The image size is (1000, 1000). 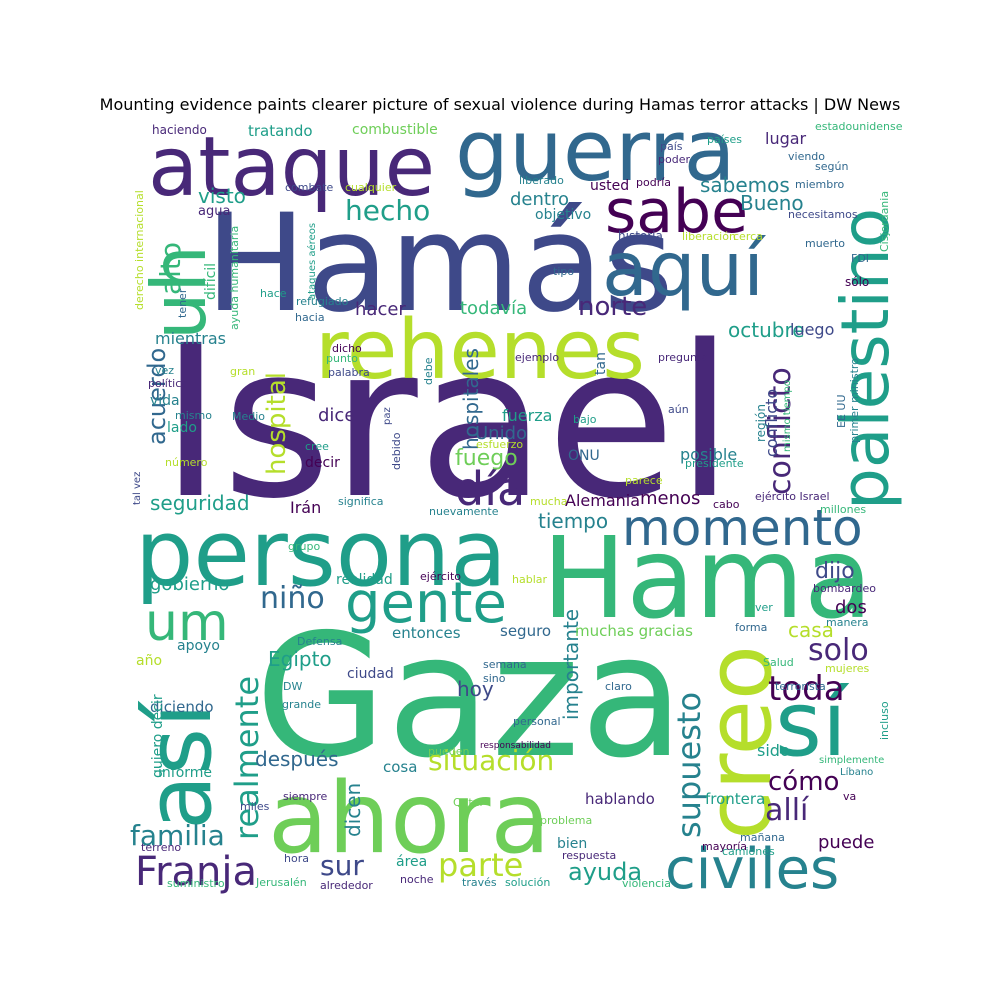 I want to click on word-muerto: muerto, so click(x=825, y=243).